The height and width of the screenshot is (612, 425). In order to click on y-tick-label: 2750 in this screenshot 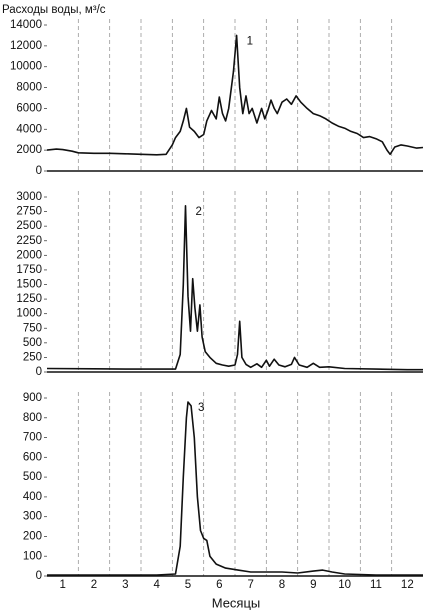, I will do `click(29, 212)`.